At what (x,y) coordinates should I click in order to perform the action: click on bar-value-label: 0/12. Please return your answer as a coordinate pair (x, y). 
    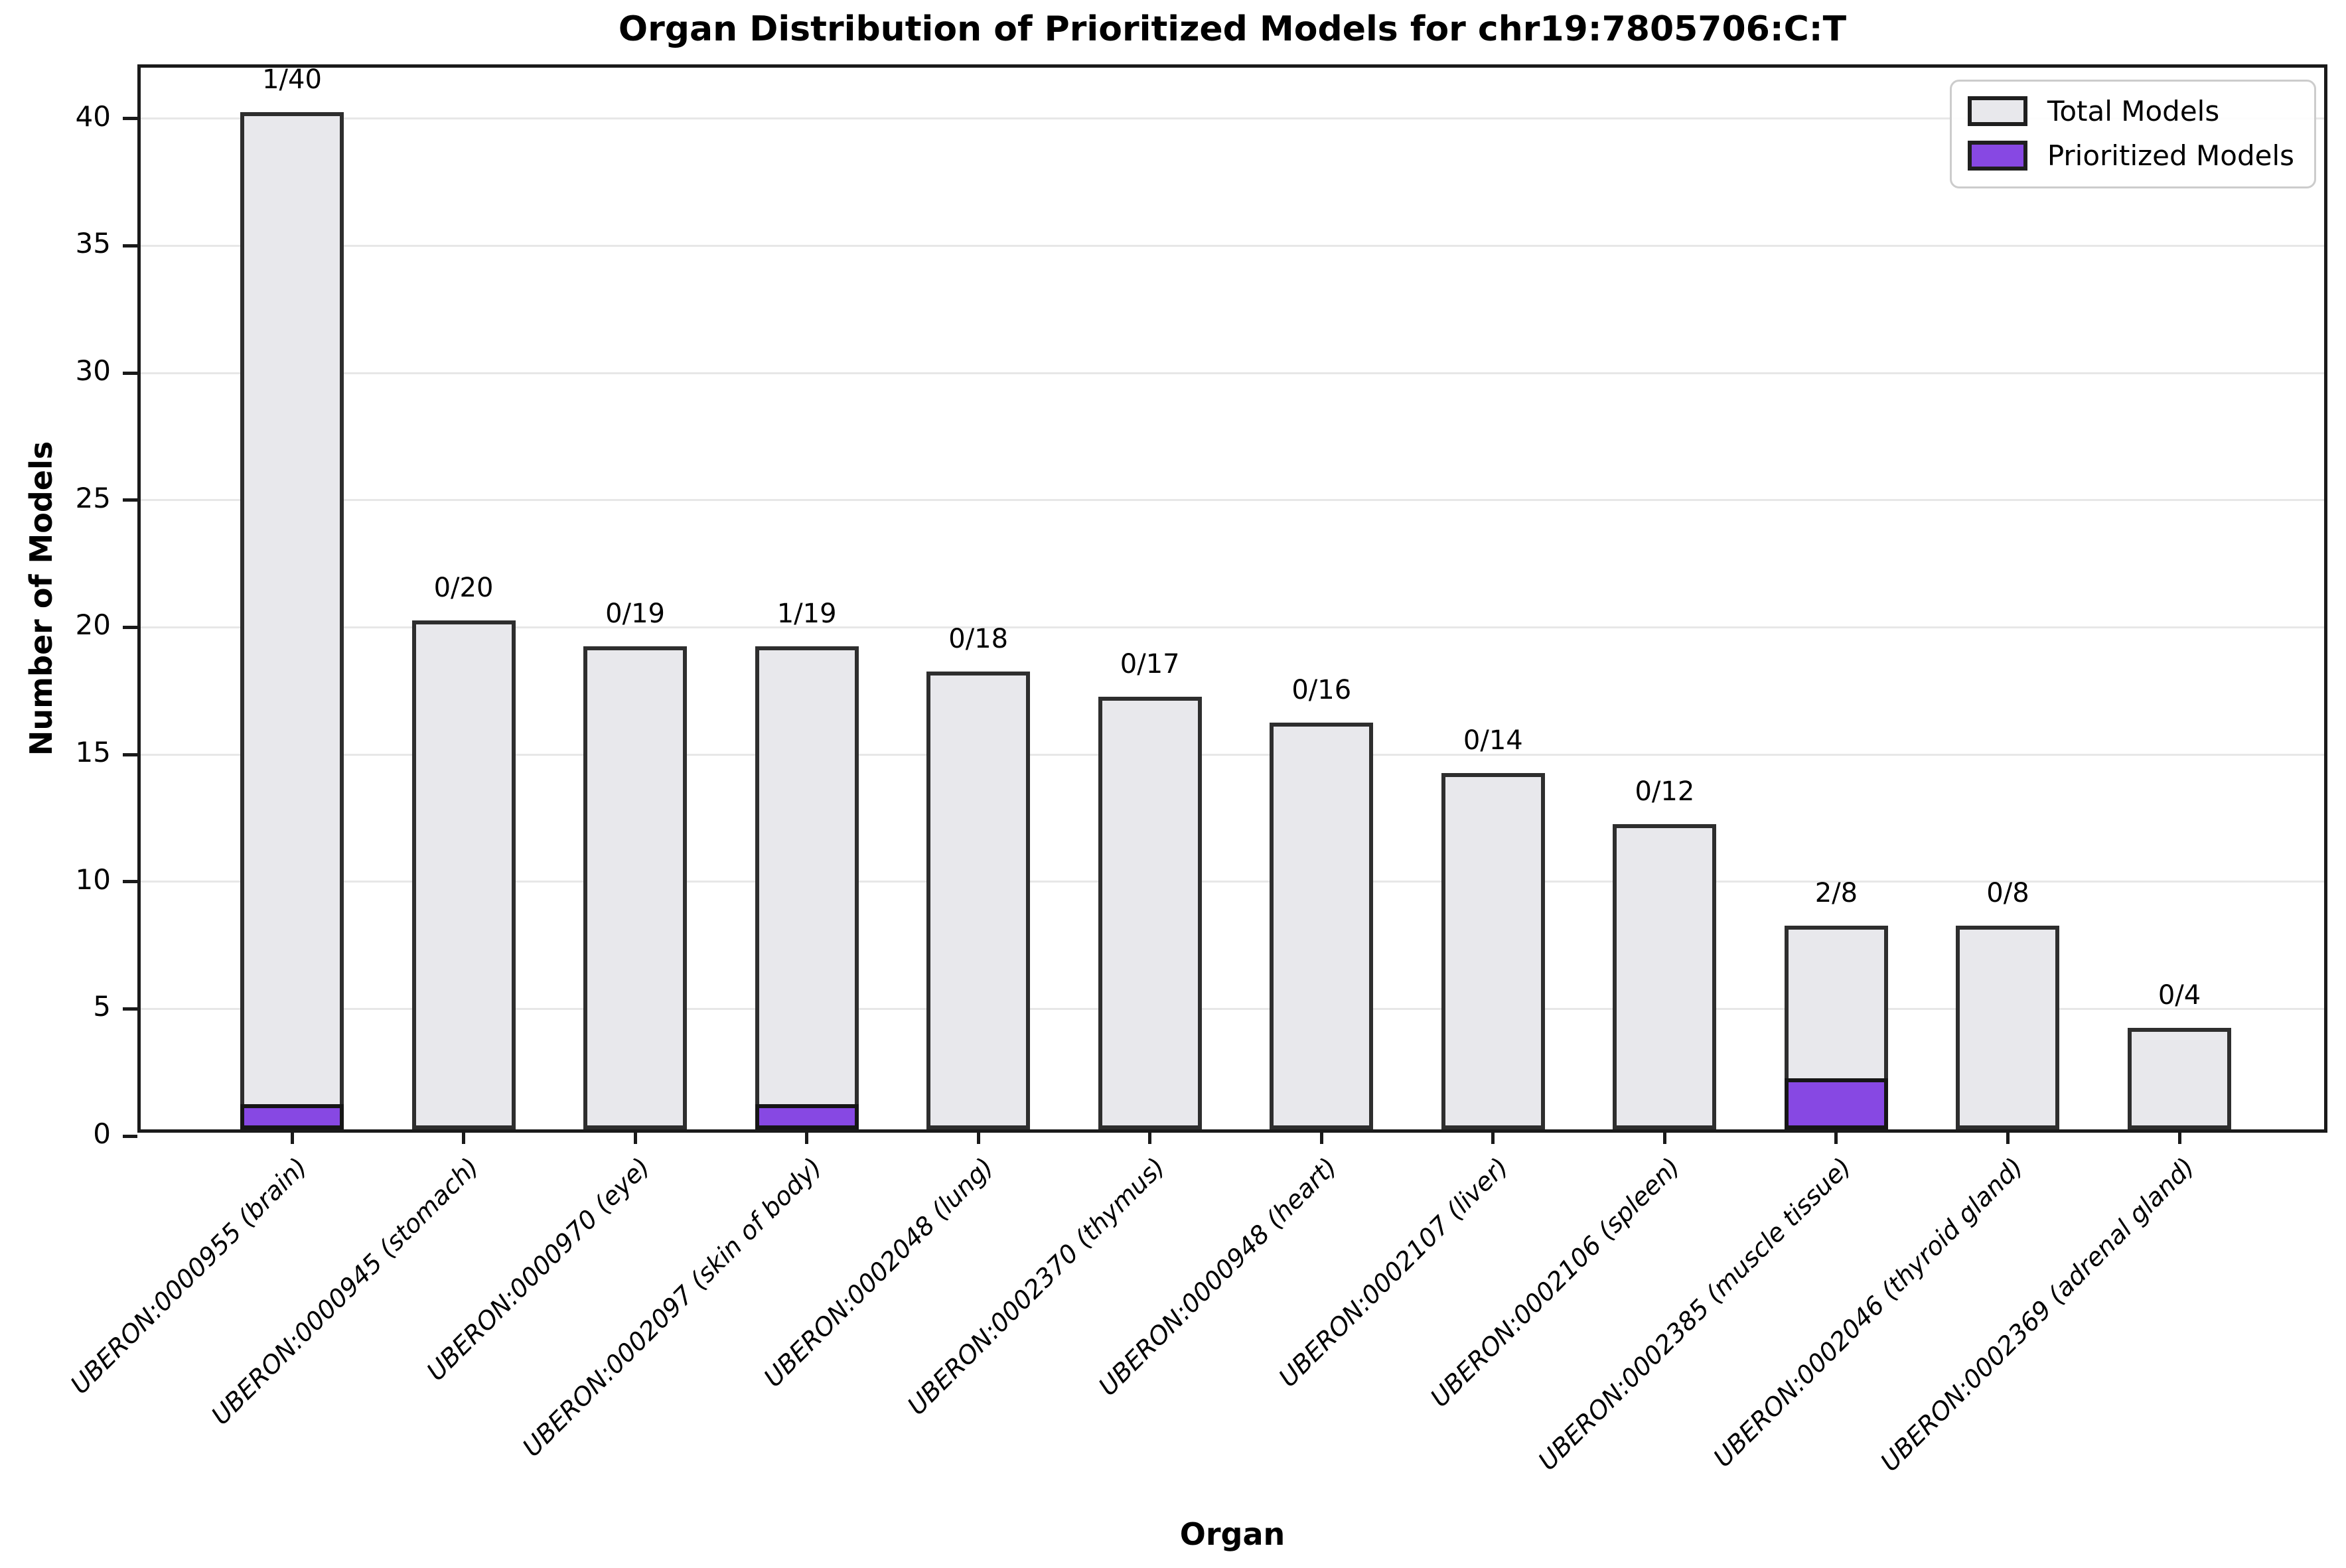
    Looking at the image, I should click on (1665, 791).